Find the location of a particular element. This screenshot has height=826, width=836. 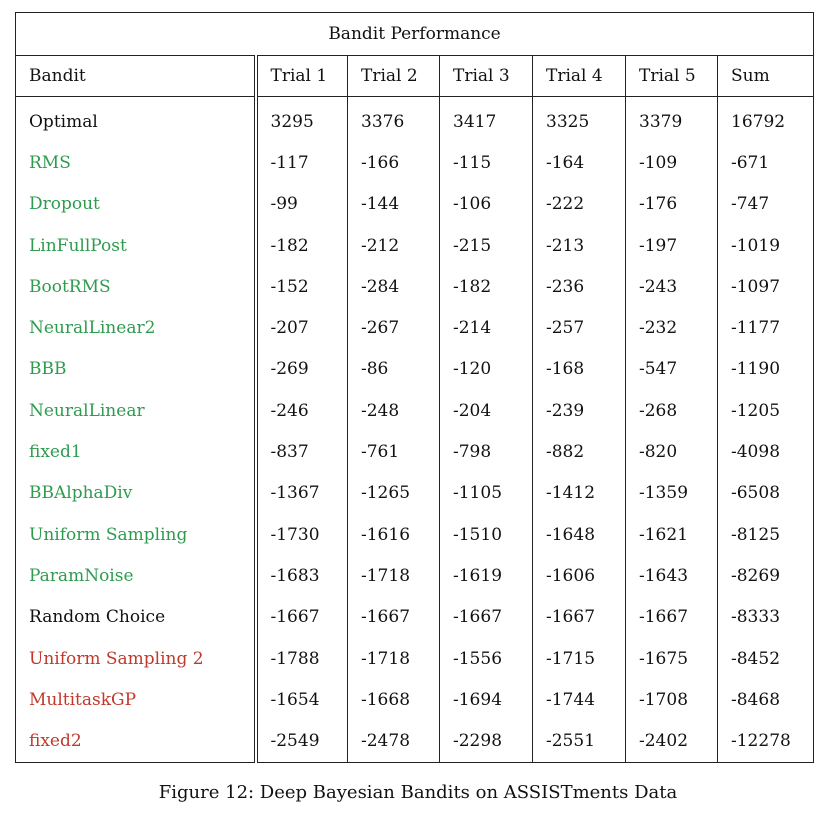

trial-1-value: -1683 is located at coordinates (301, 576).